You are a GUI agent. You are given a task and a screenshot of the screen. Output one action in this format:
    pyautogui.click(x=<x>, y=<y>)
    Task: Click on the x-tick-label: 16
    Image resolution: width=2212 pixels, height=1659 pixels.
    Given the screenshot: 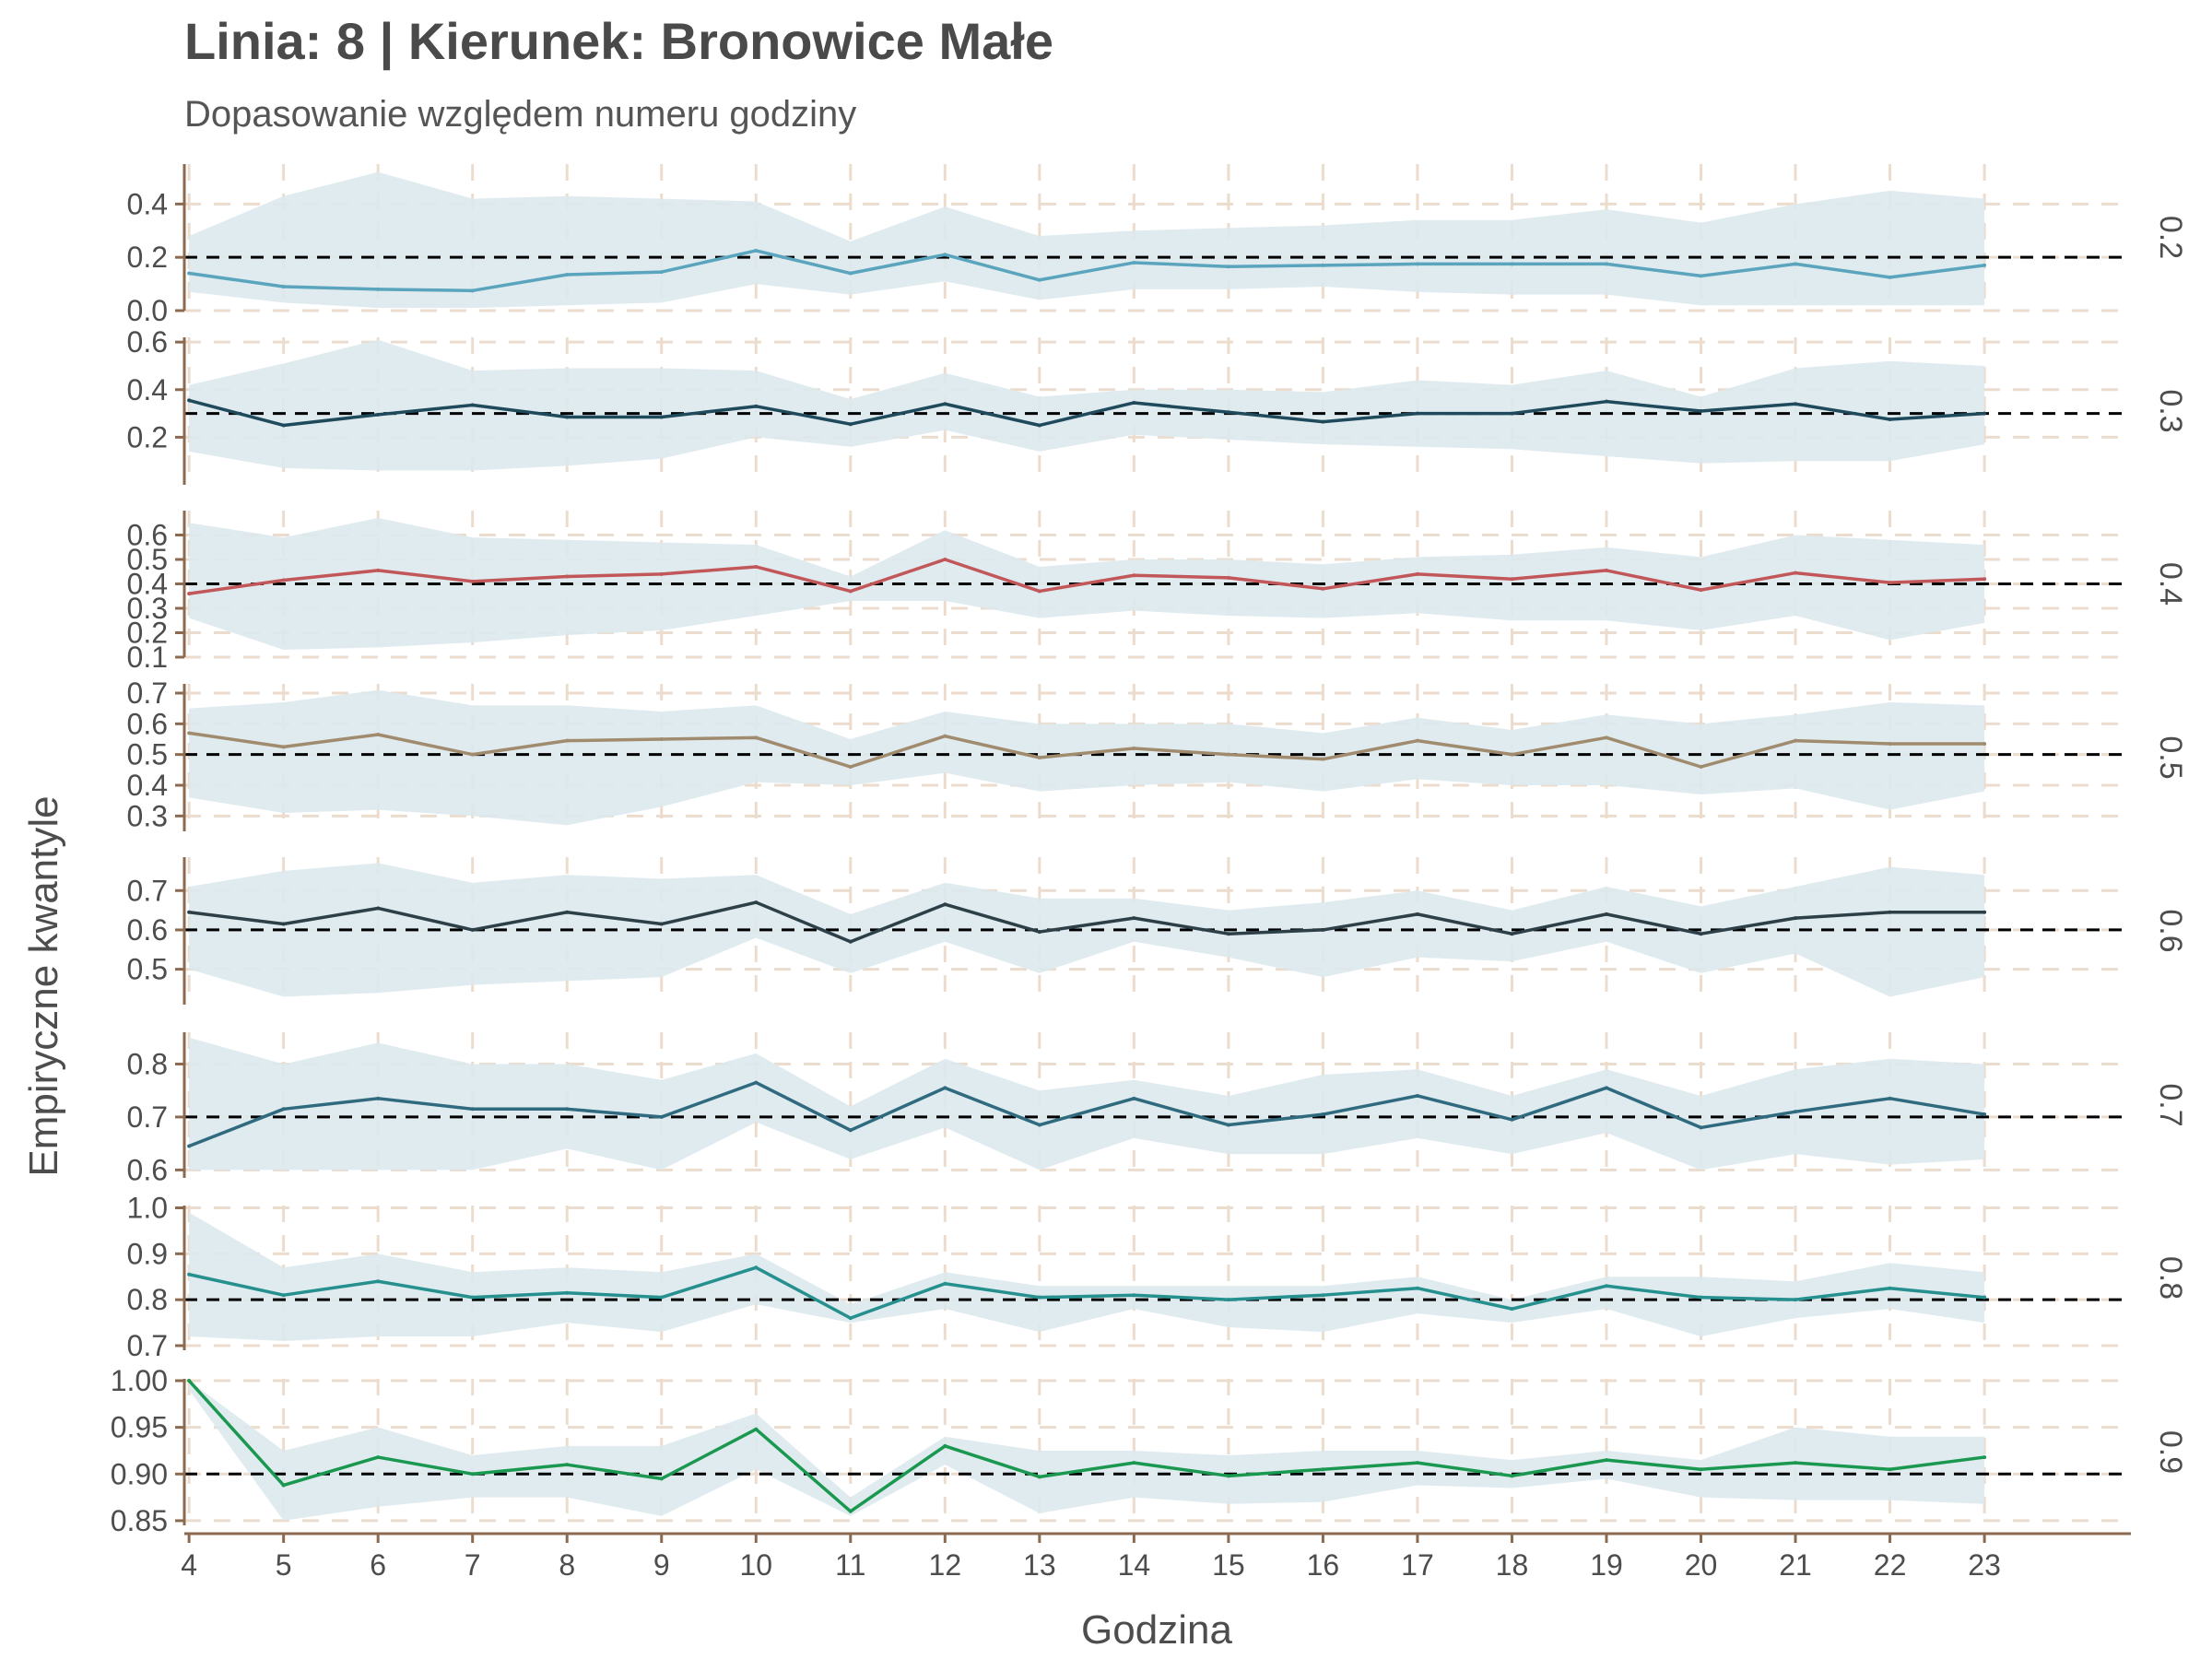 What is the action you would take?
    pyautogui.click(x=1323, y=1565)
    